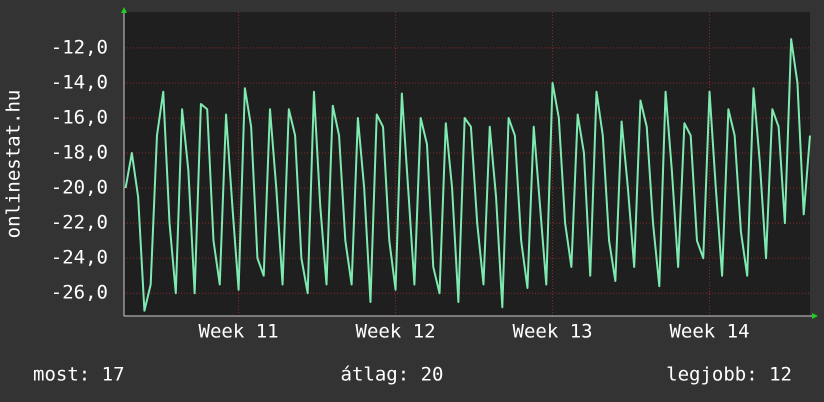 The height and width of the screenshot is (402, 824). What do you see at coordinates (14, 164) in the screenshot?
I see `y-axis-label: onlinestat.hu` at bounding box center [14, 164].